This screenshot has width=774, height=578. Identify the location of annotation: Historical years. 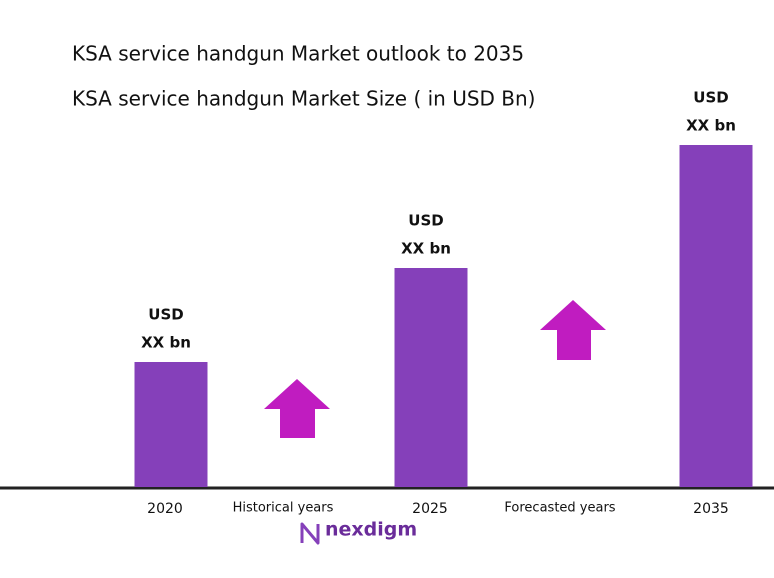
(283, 508).